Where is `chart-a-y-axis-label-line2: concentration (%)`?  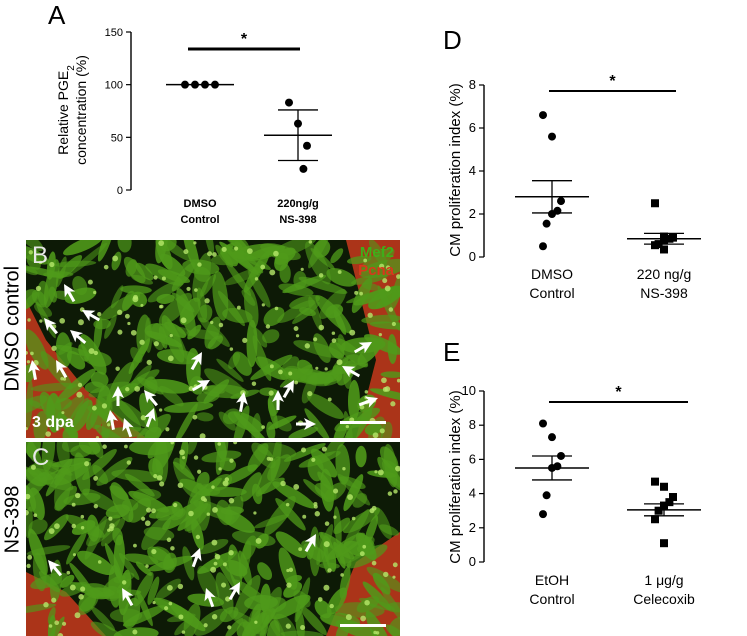
chart-a-y-axis-label-line2: concentration (%) is located at coordinates (81, 110).